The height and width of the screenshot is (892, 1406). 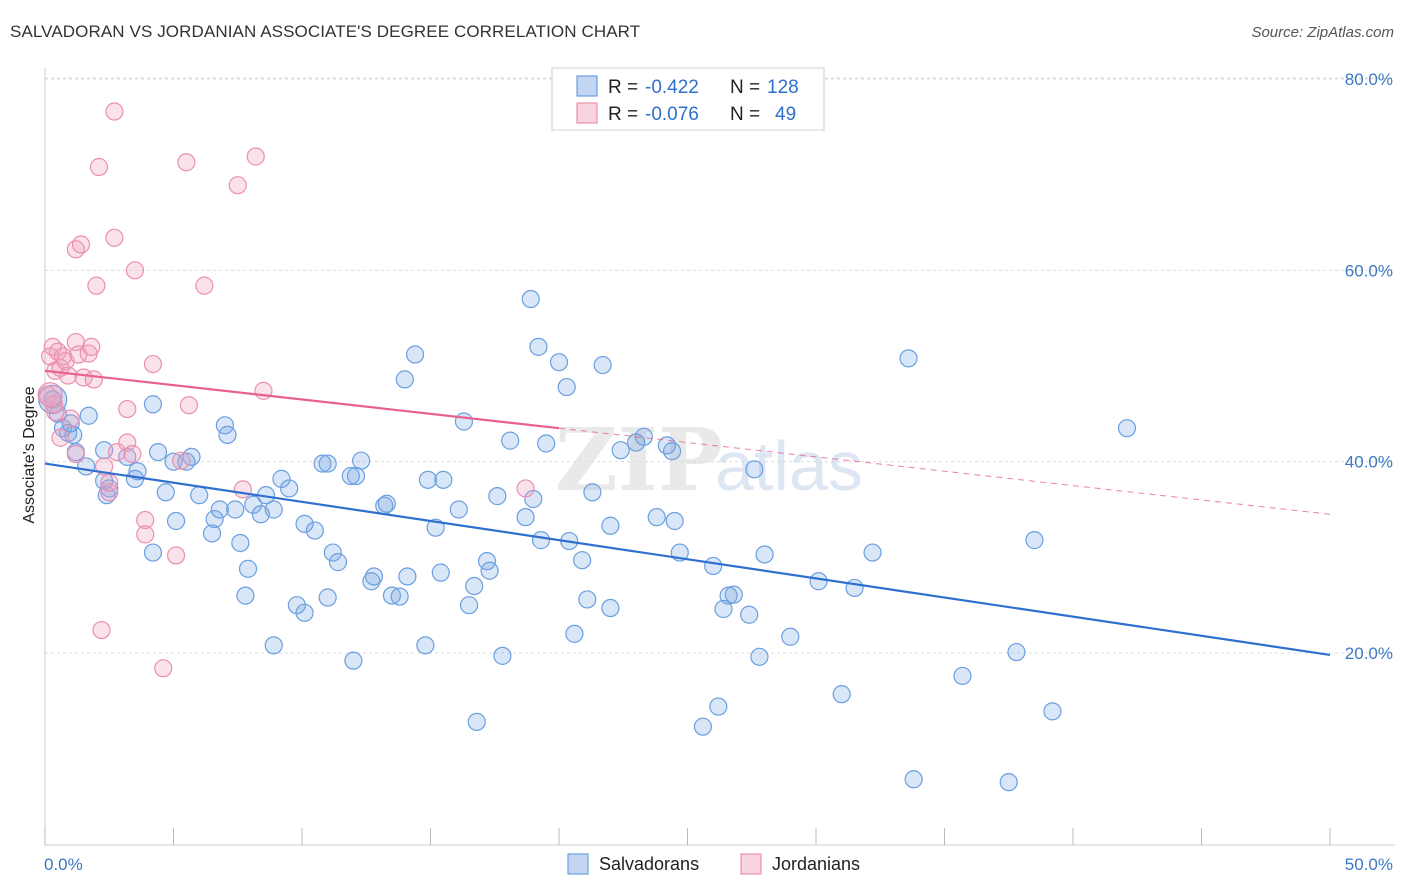 What do you see at coordinates (713, 864) in the screenshot?
I see `legend-bottom: Salvadorans Jordanians` at bounding box center [713, 864].